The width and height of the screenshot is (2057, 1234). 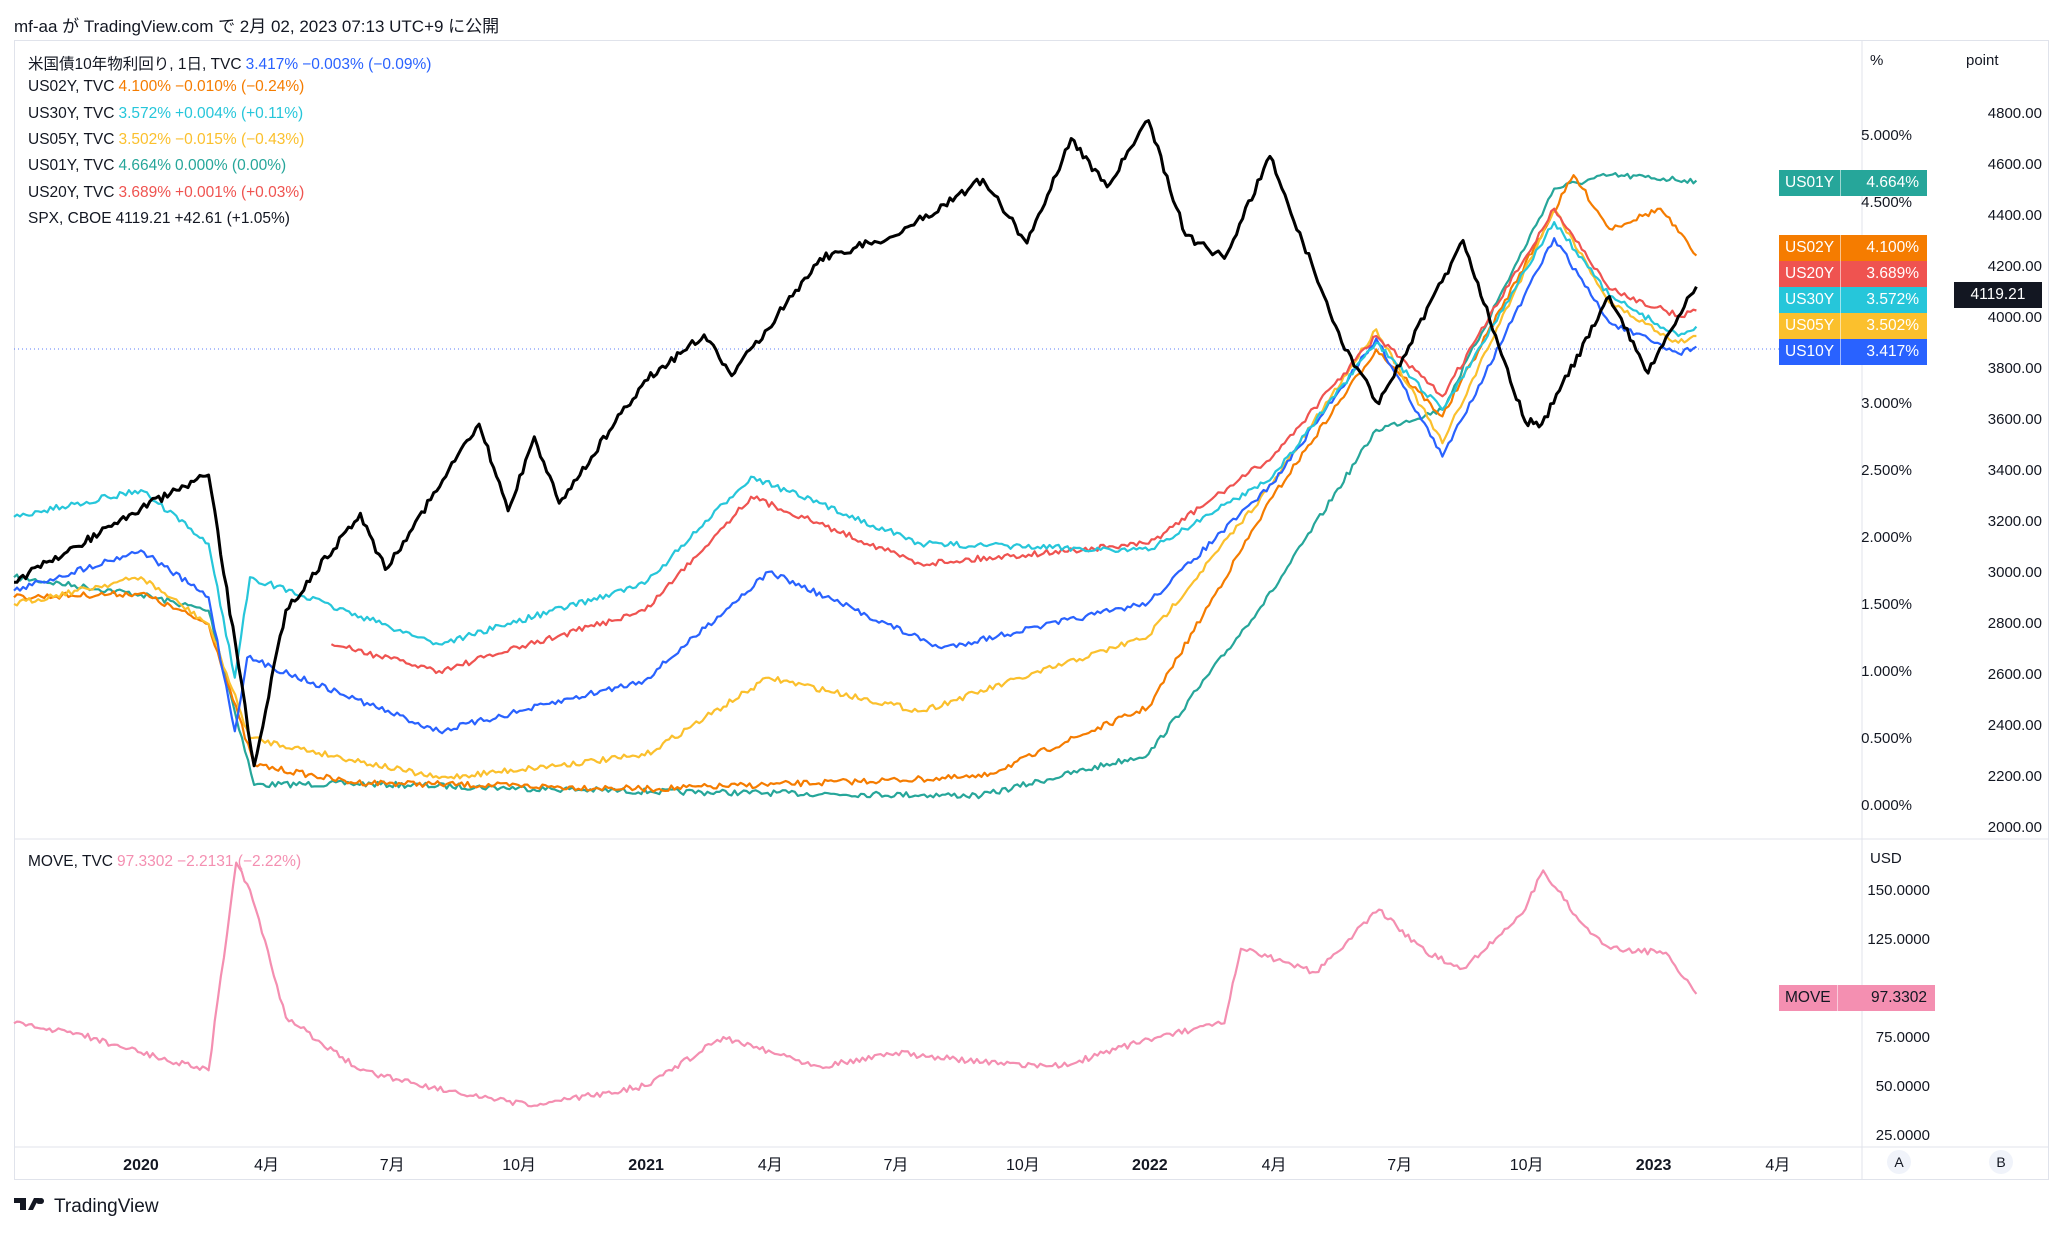 I want to click on legend-series-value: 4119.21, so click(x=143, y=218).